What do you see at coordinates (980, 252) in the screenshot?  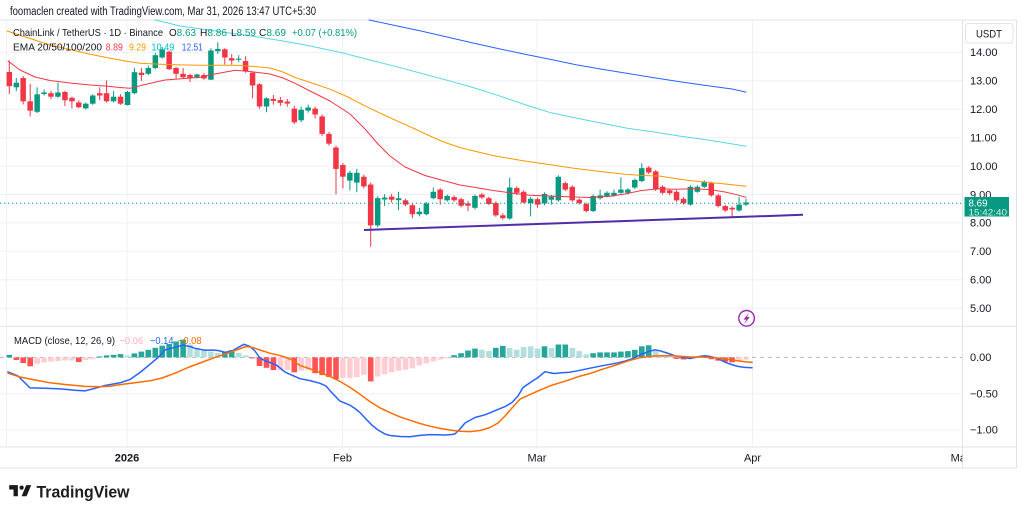 I see `svg-text: 7.00` at bounding box center [980, 252].